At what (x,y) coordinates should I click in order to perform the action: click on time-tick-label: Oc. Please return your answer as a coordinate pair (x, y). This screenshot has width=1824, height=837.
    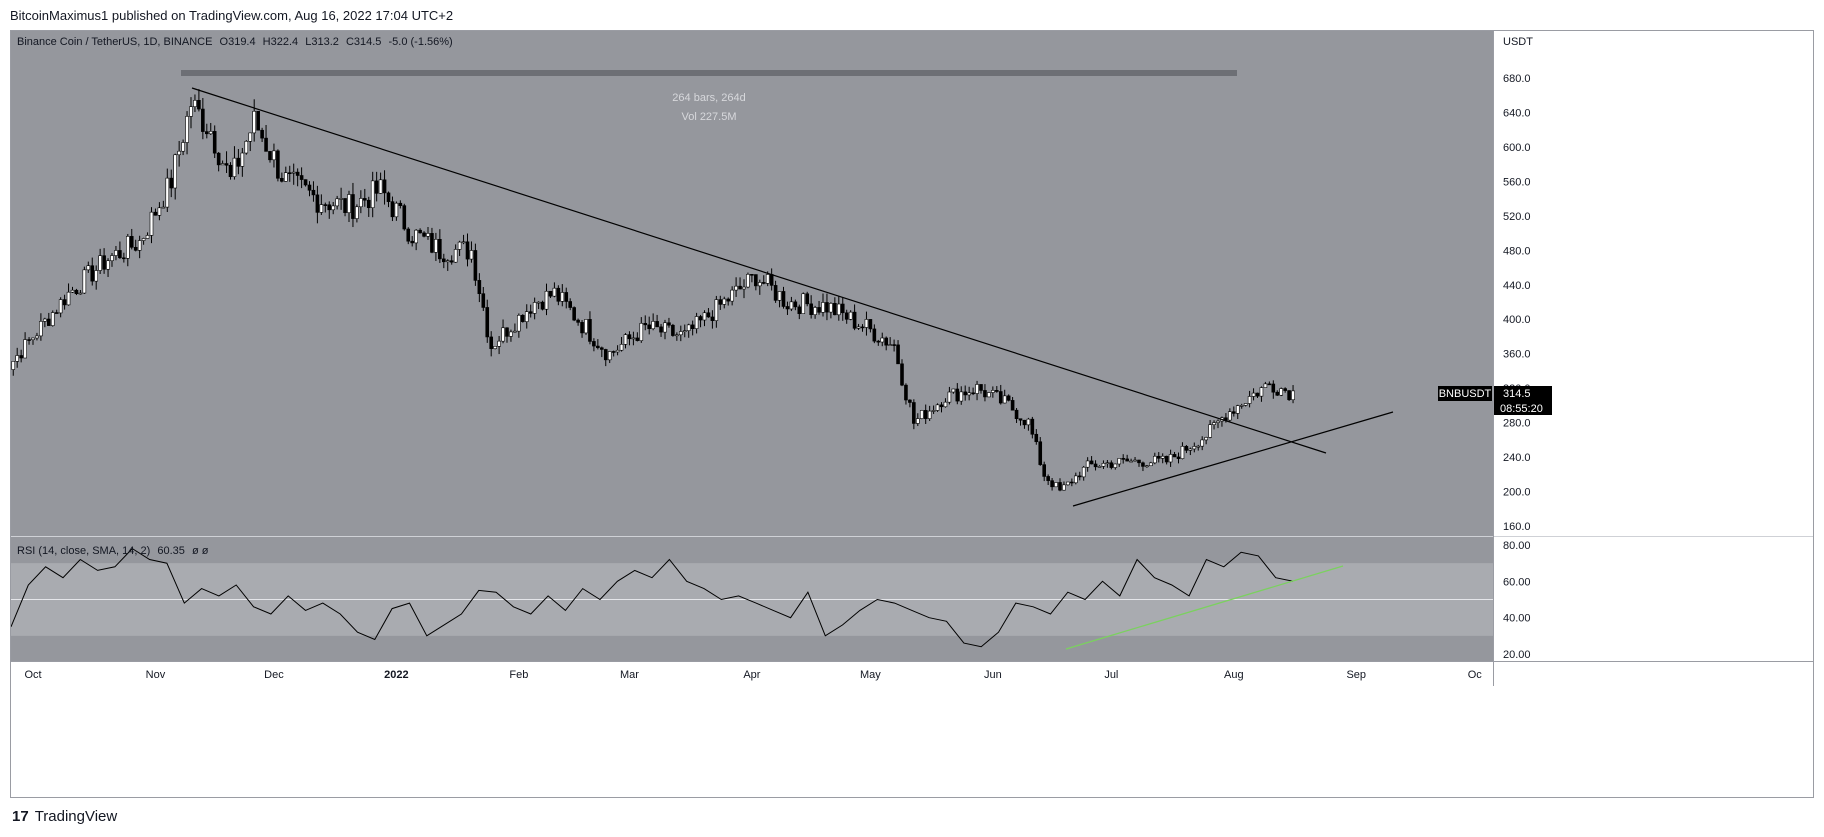
    Looking at the image, I should click on (1475, 675).